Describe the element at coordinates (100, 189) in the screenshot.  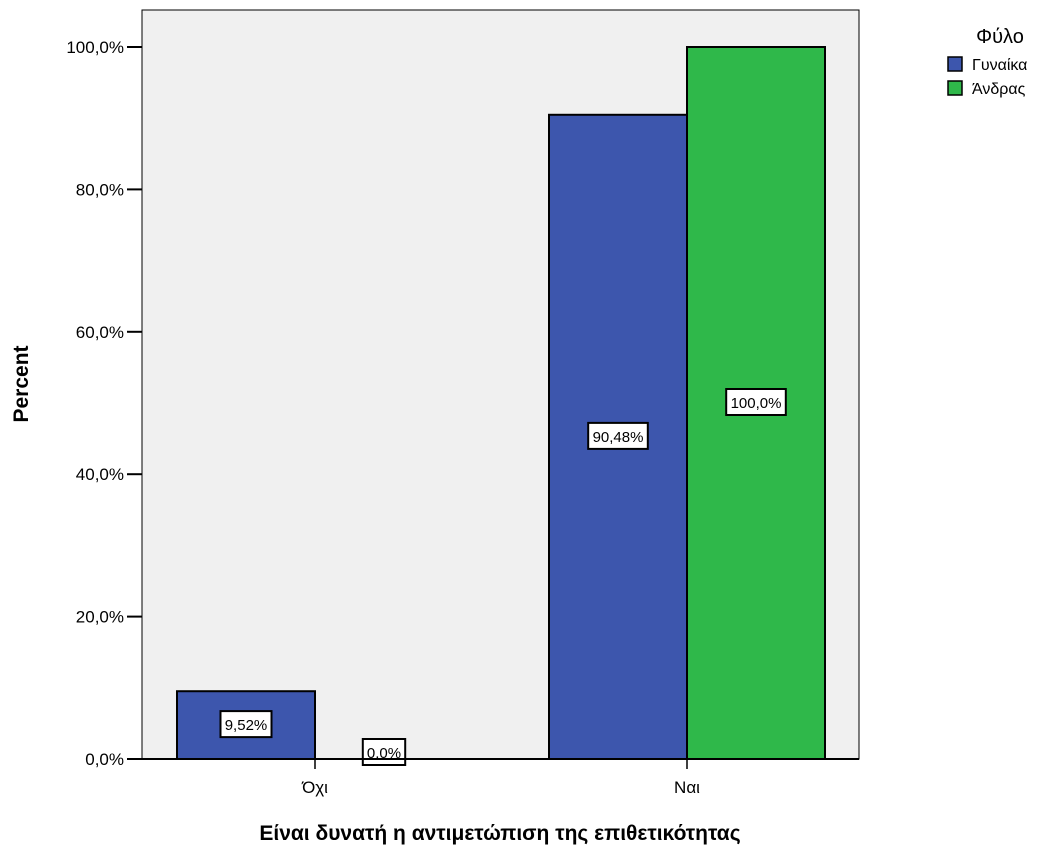
I see `y-tick-label: 80,0%` at that location.